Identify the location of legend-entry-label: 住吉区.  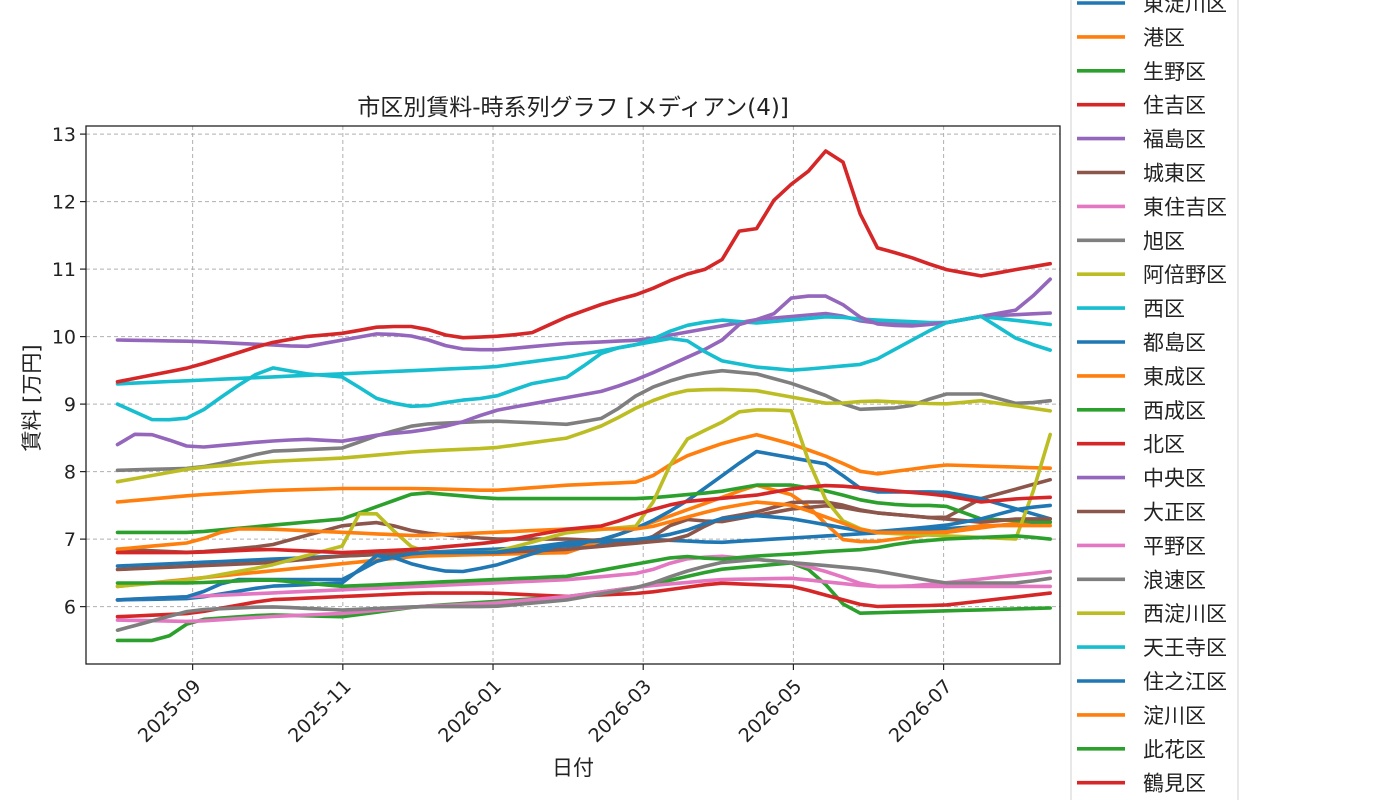
(1174, 106).